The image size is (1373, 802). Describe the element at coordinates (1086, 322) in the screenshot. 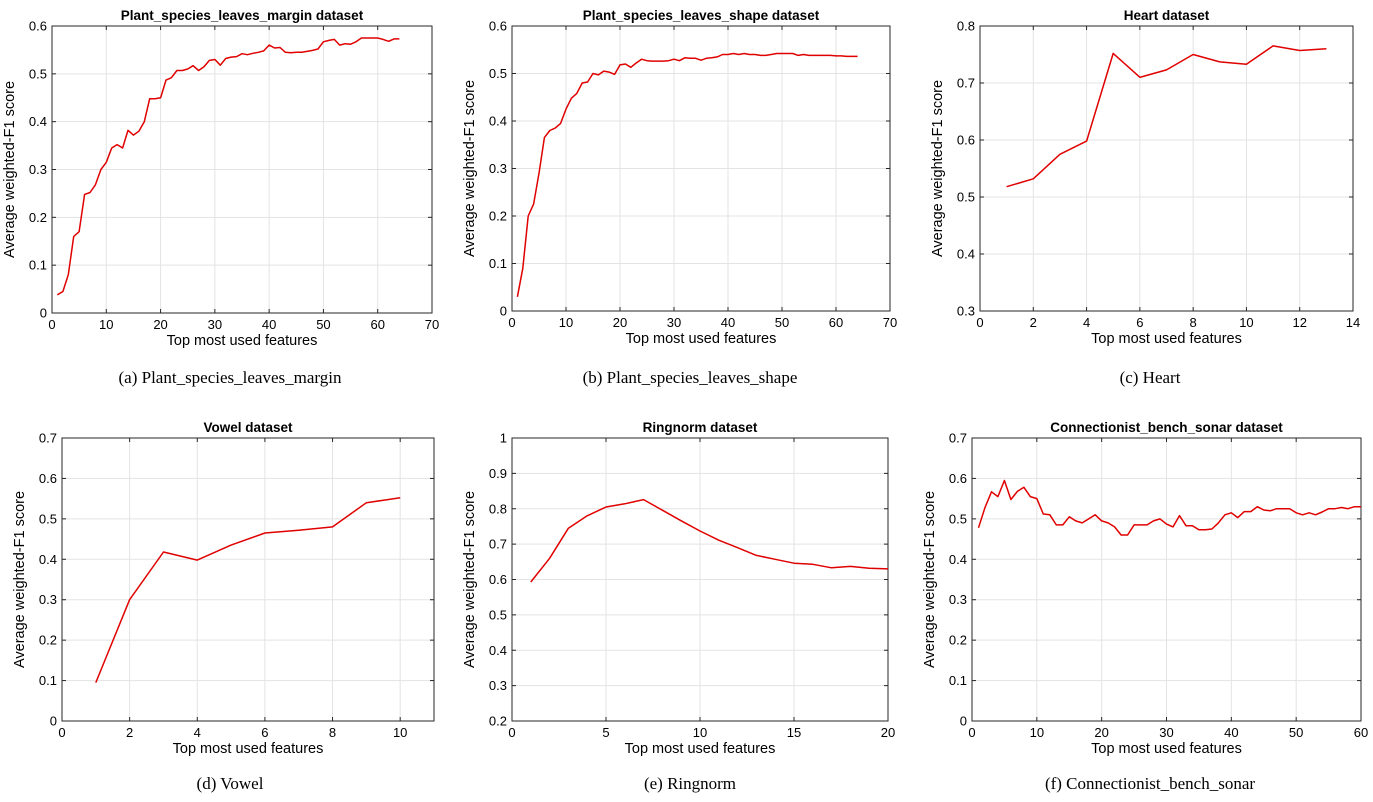

I see `x-tick-label: 4` at that location.